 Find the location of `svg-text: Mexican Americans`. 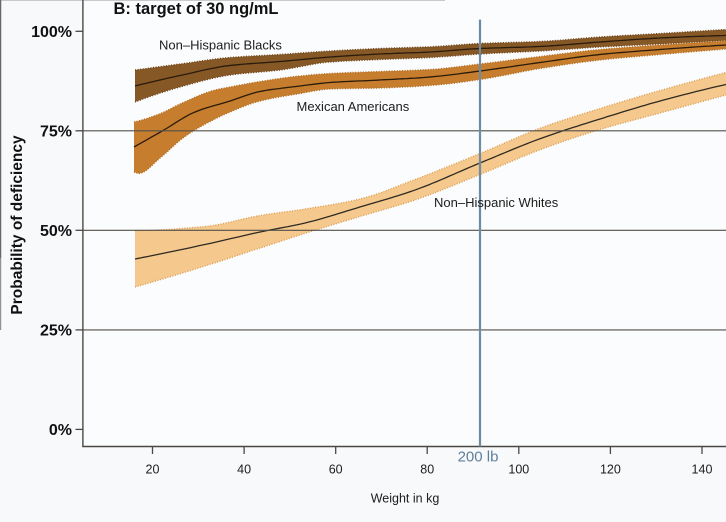

svg-text: Mexican Americans is located at coordinates (353, 106).